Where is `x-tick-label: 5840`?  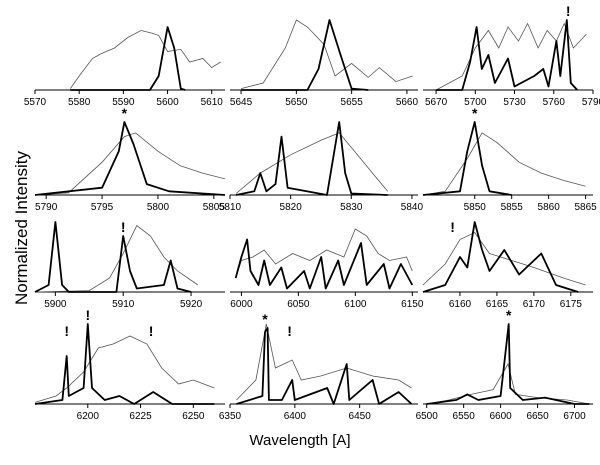
x-tick-label: 5840 is located at coordinates (412, 207).